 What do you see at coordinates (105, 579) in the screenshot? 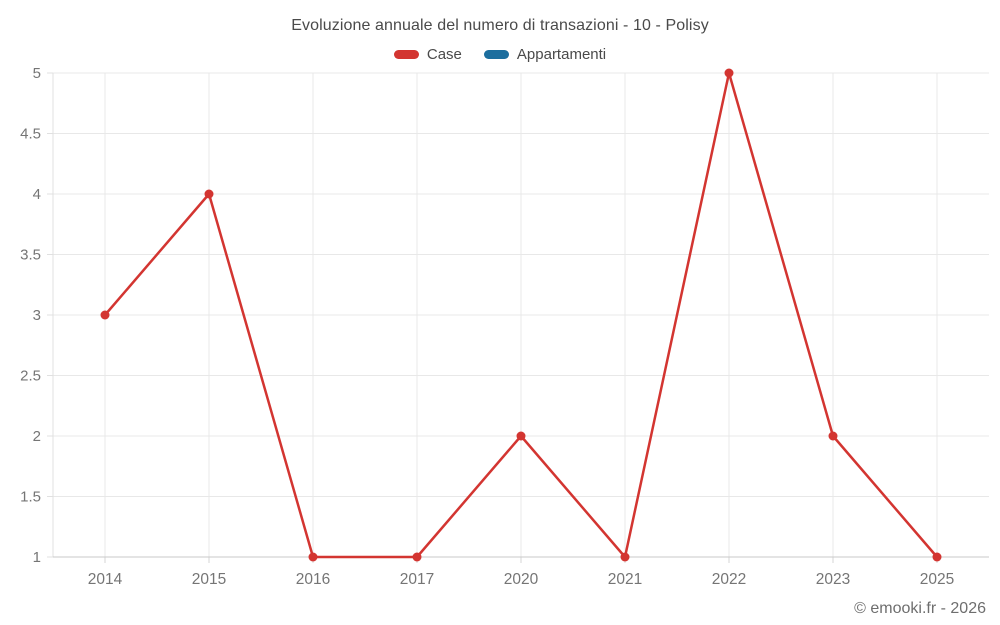
I see `x-axis-label: 2014` at bounding box center [105, 579].